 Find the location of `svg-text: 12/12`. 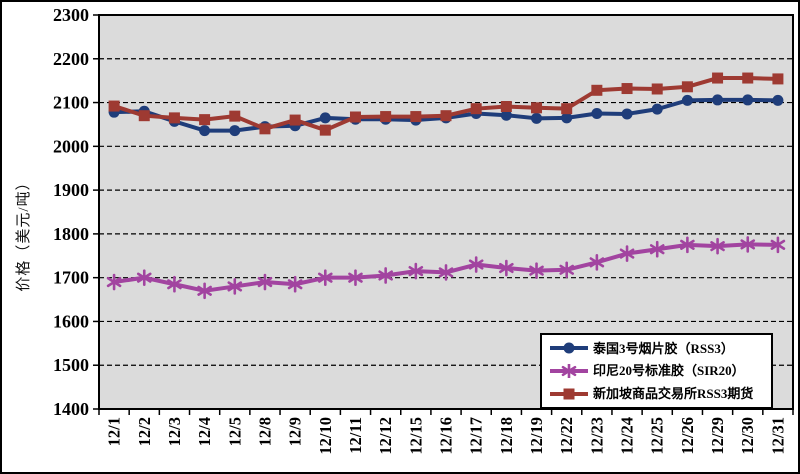

svg-text: 12/12 is located at coordinates (385, 436).